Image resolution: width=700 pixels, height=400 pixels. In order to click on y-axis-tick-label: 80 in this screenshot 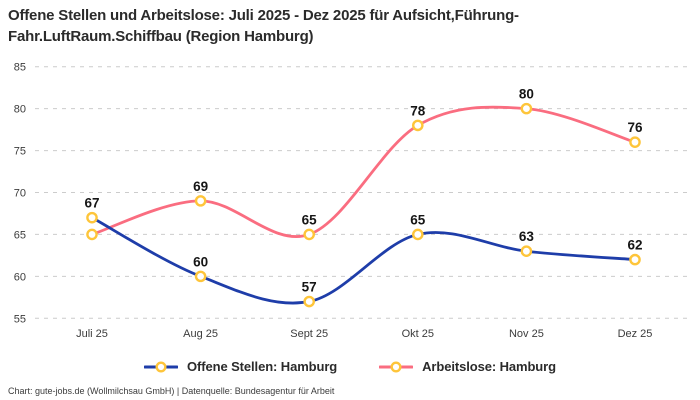, I will do `click(20, 110)`.